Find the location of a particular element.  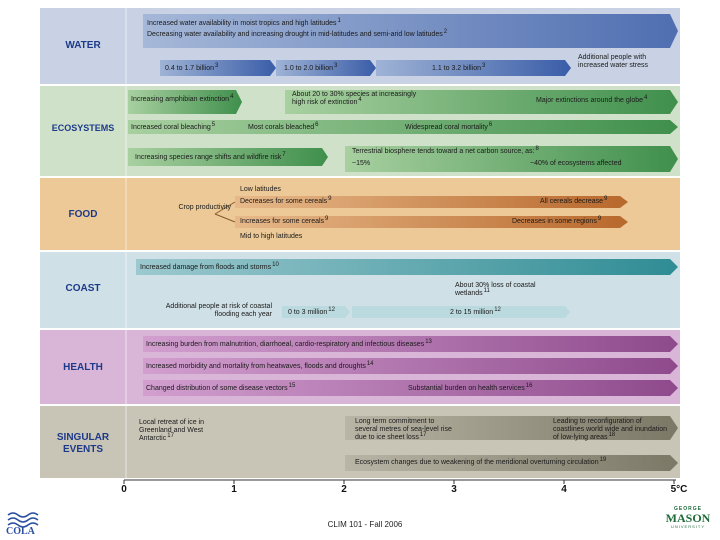

food-mid-high-latitudes: Mid to high latitudes is located at coordinates (271, 236).